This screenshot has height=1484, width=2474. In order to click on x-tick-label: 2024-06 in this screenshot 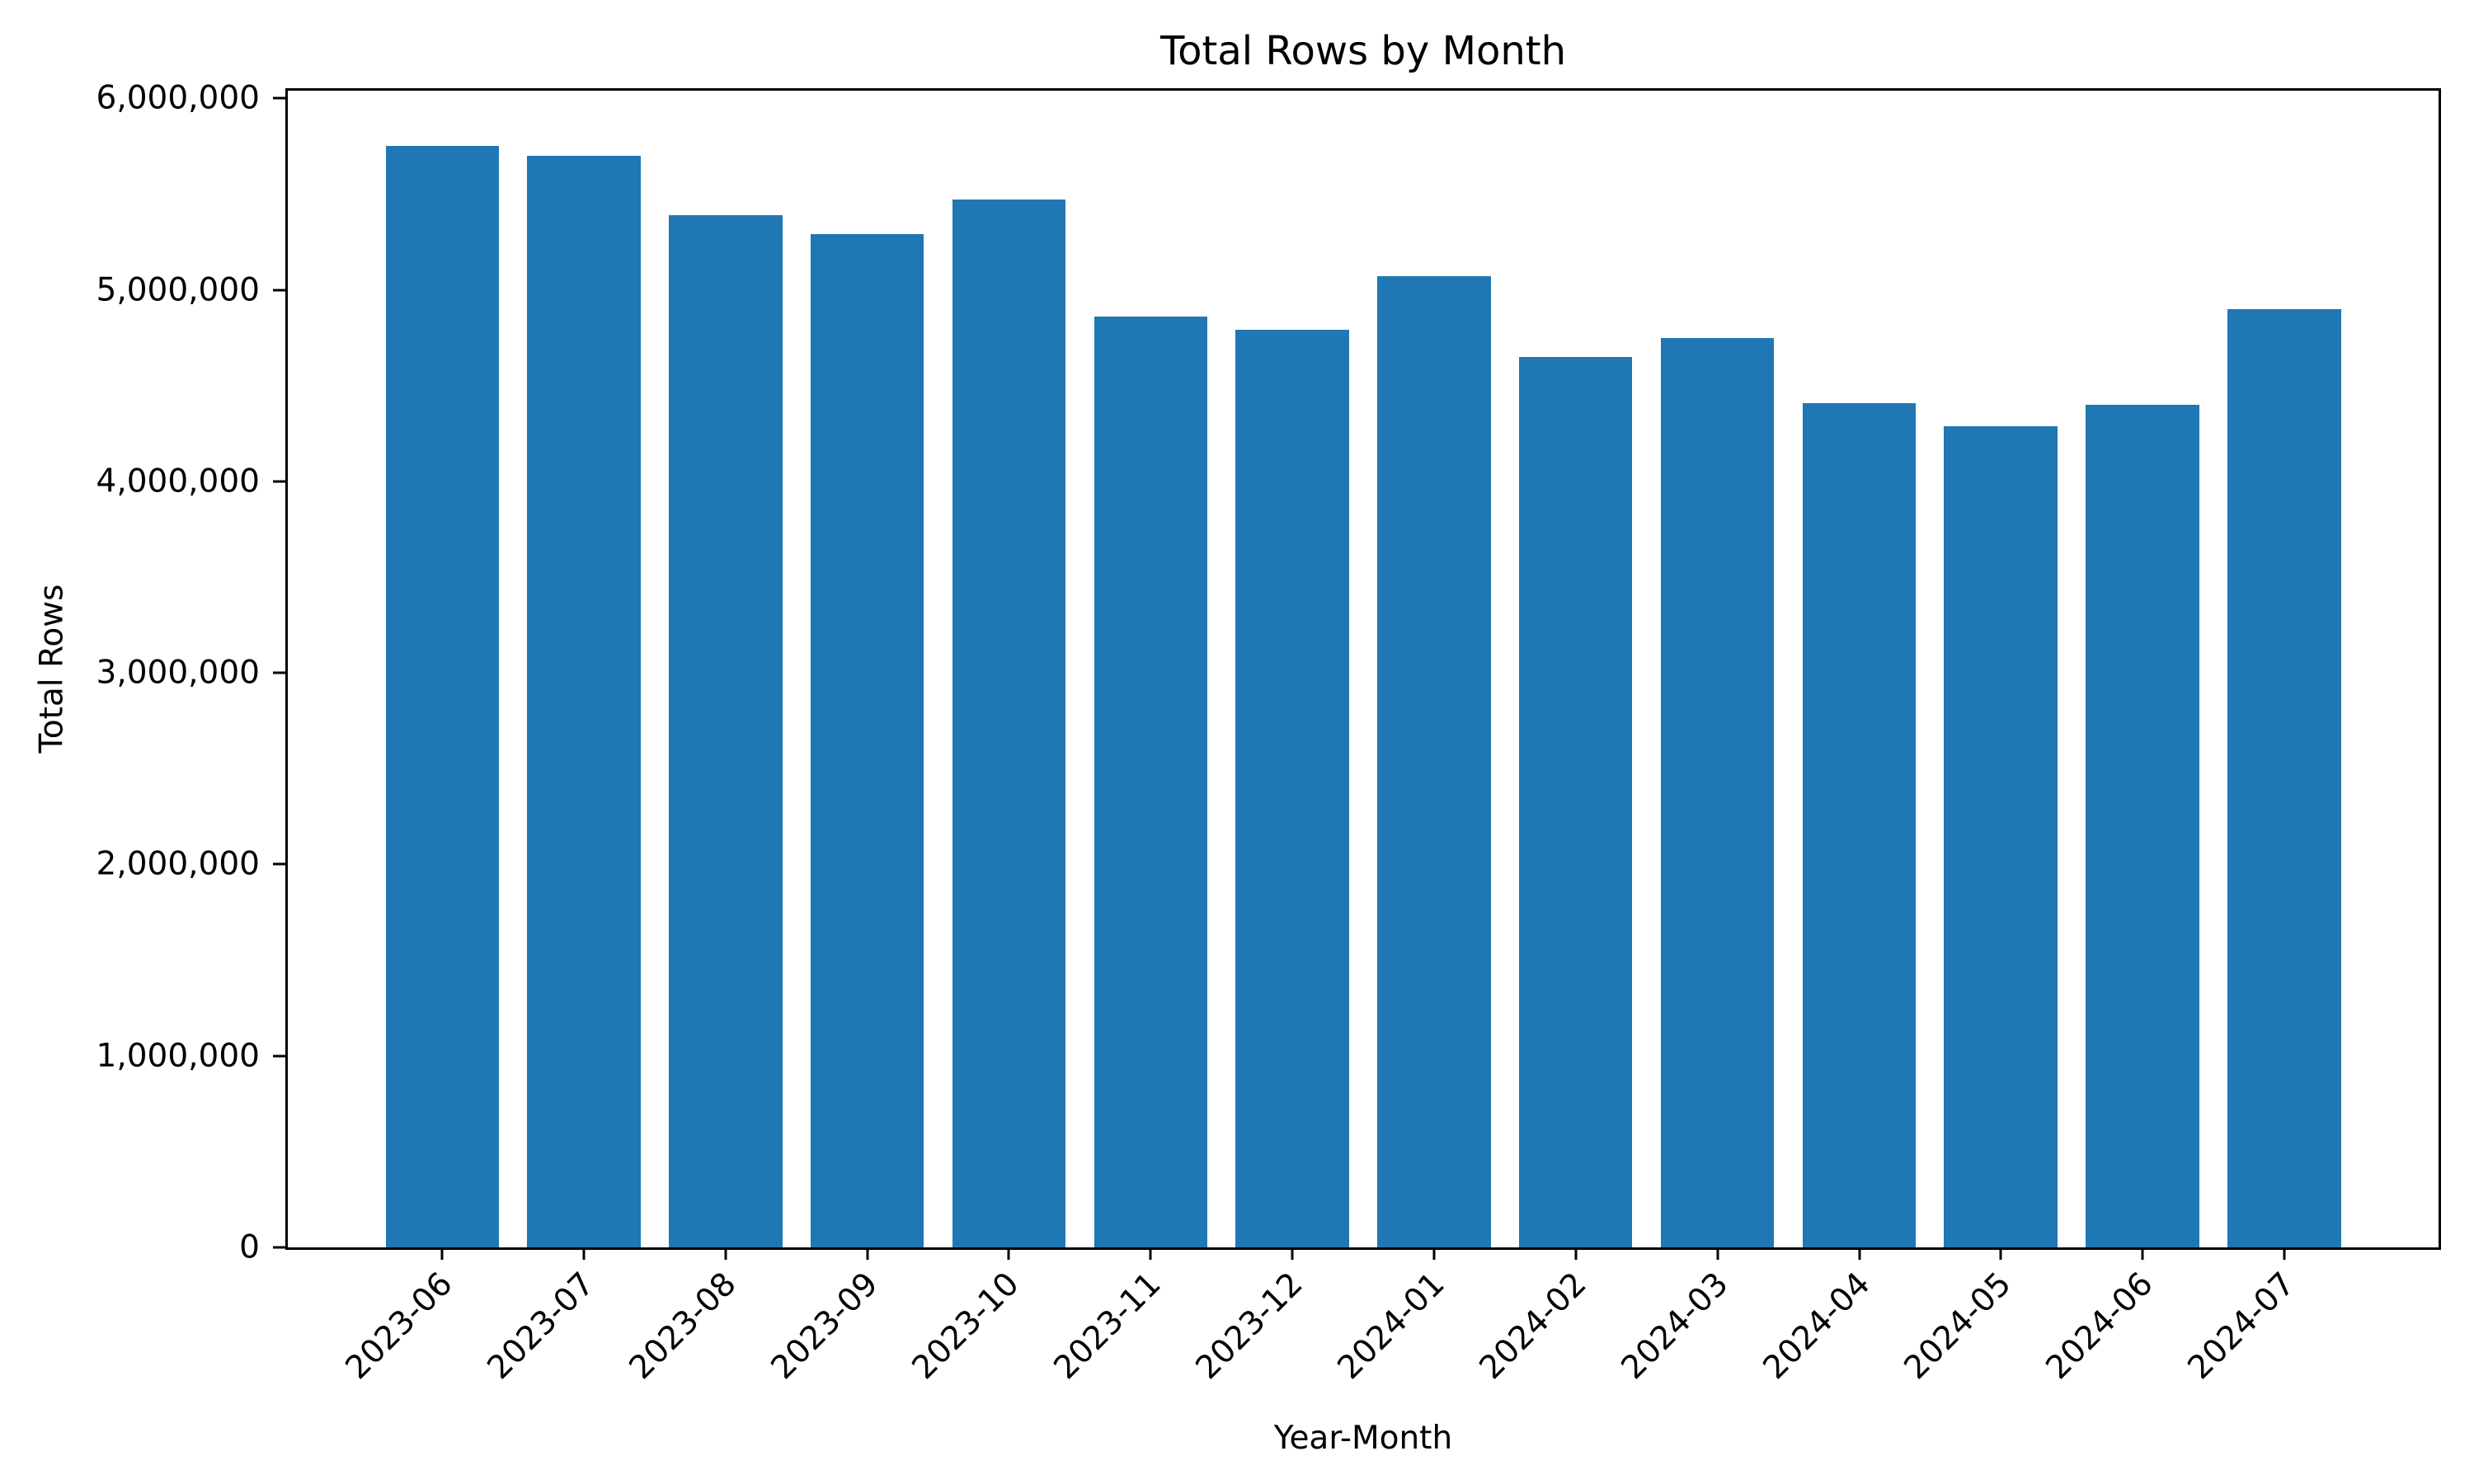, I will do `click(2100, 1326)`.